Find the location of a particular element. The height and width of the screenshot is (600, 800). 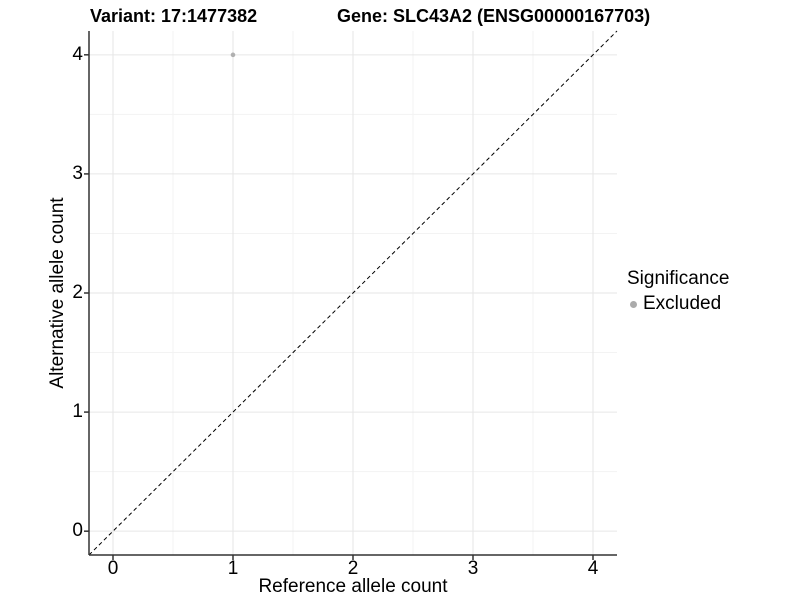

y-tick-label: 2 is located at coordinates (77, 292).